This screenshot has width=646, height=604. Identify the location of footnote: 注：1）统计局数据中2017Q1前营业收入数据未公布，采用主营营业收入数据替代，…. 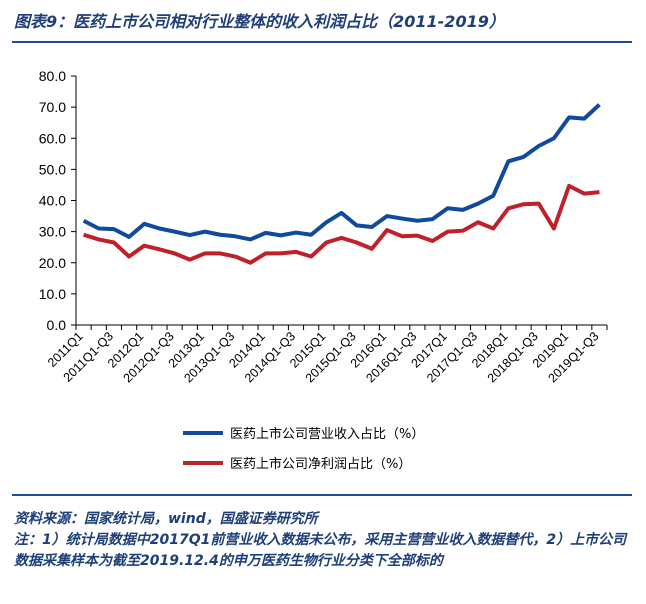
(320, 550).